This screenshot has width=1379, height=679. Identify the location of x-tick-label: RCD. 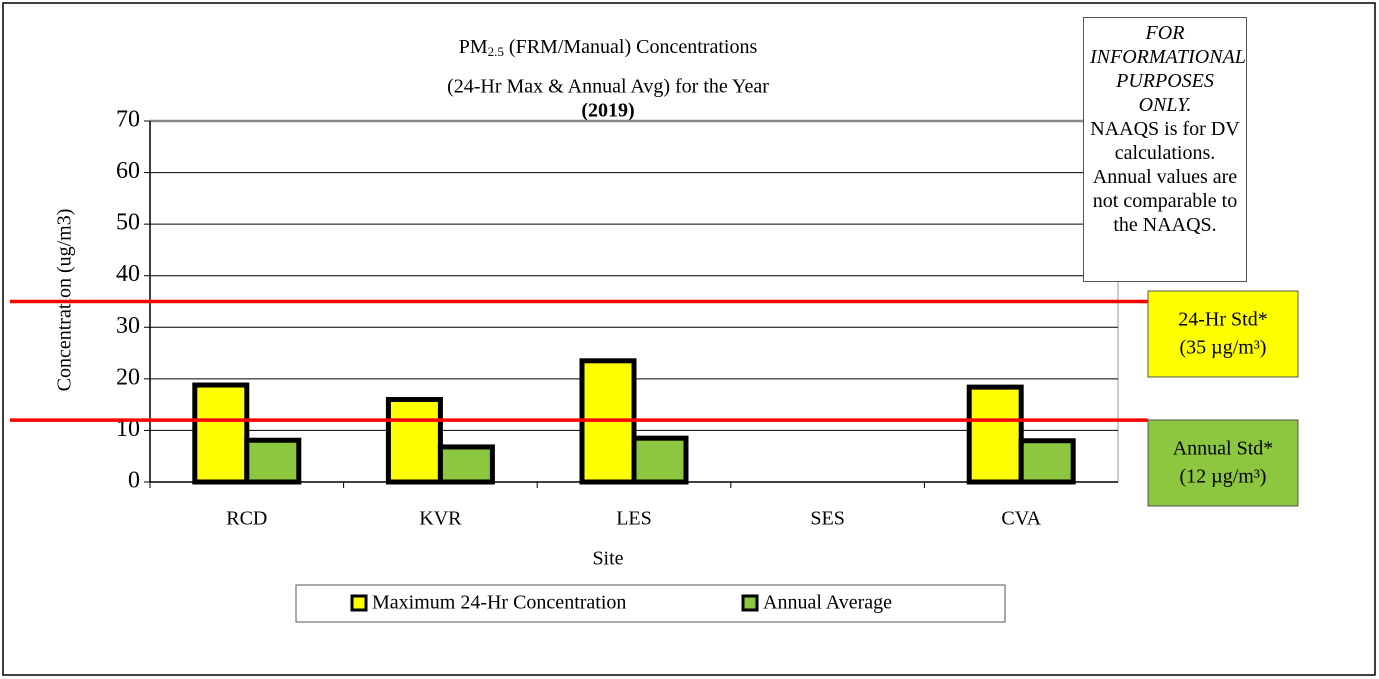
(246, 519).